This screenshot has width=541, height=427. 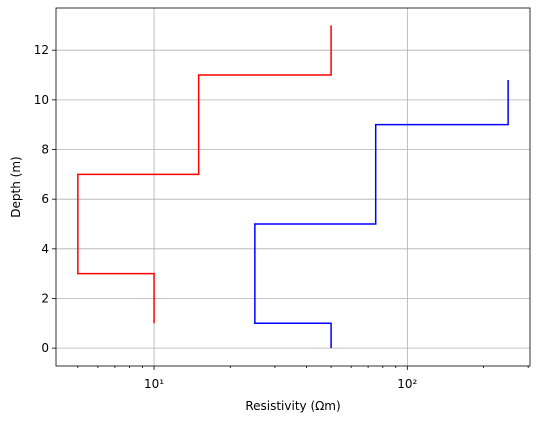 What do you see at coordinates (41, 50) in the screenshot?
I see `y-tick-label: 12` at bounding box center [41, 50].